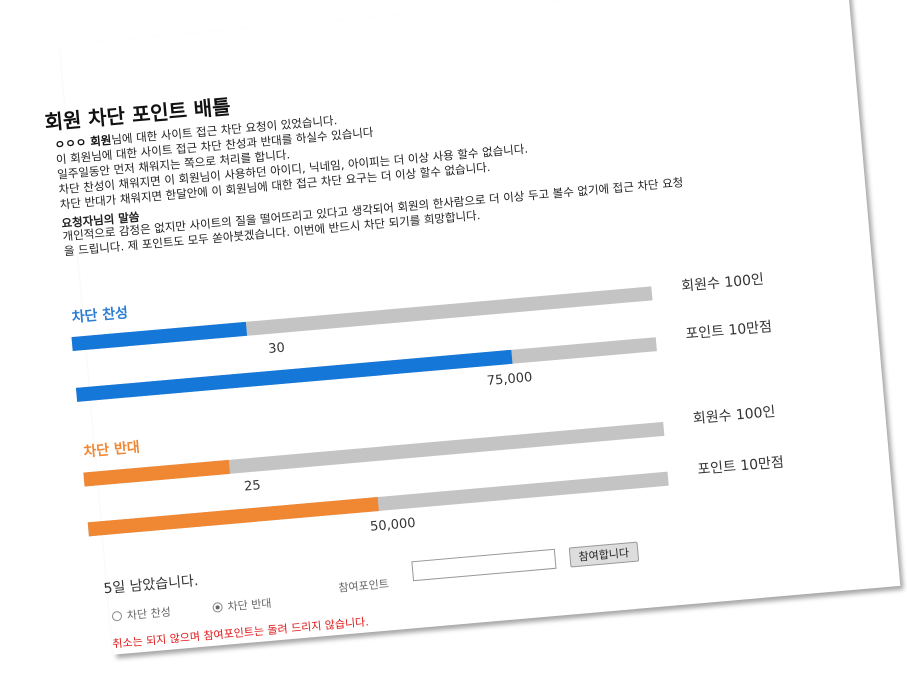 Image resolution: width=907 pixels, height=695 pixels. Describe the element at coordinates (484, 565) in the screenshot. I see `participation-points-input` at that location.